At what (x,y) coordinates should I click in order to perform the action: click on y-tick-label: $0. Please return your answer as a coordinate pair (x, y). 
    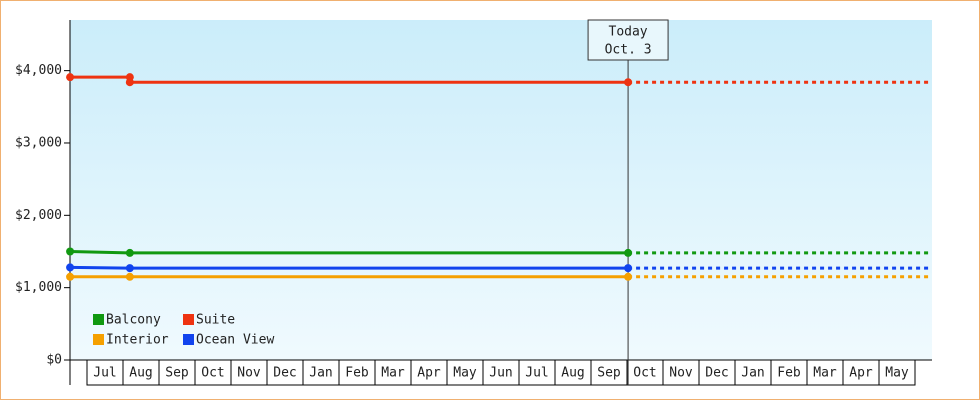
    Looking at the image, I should click on (54, 360).